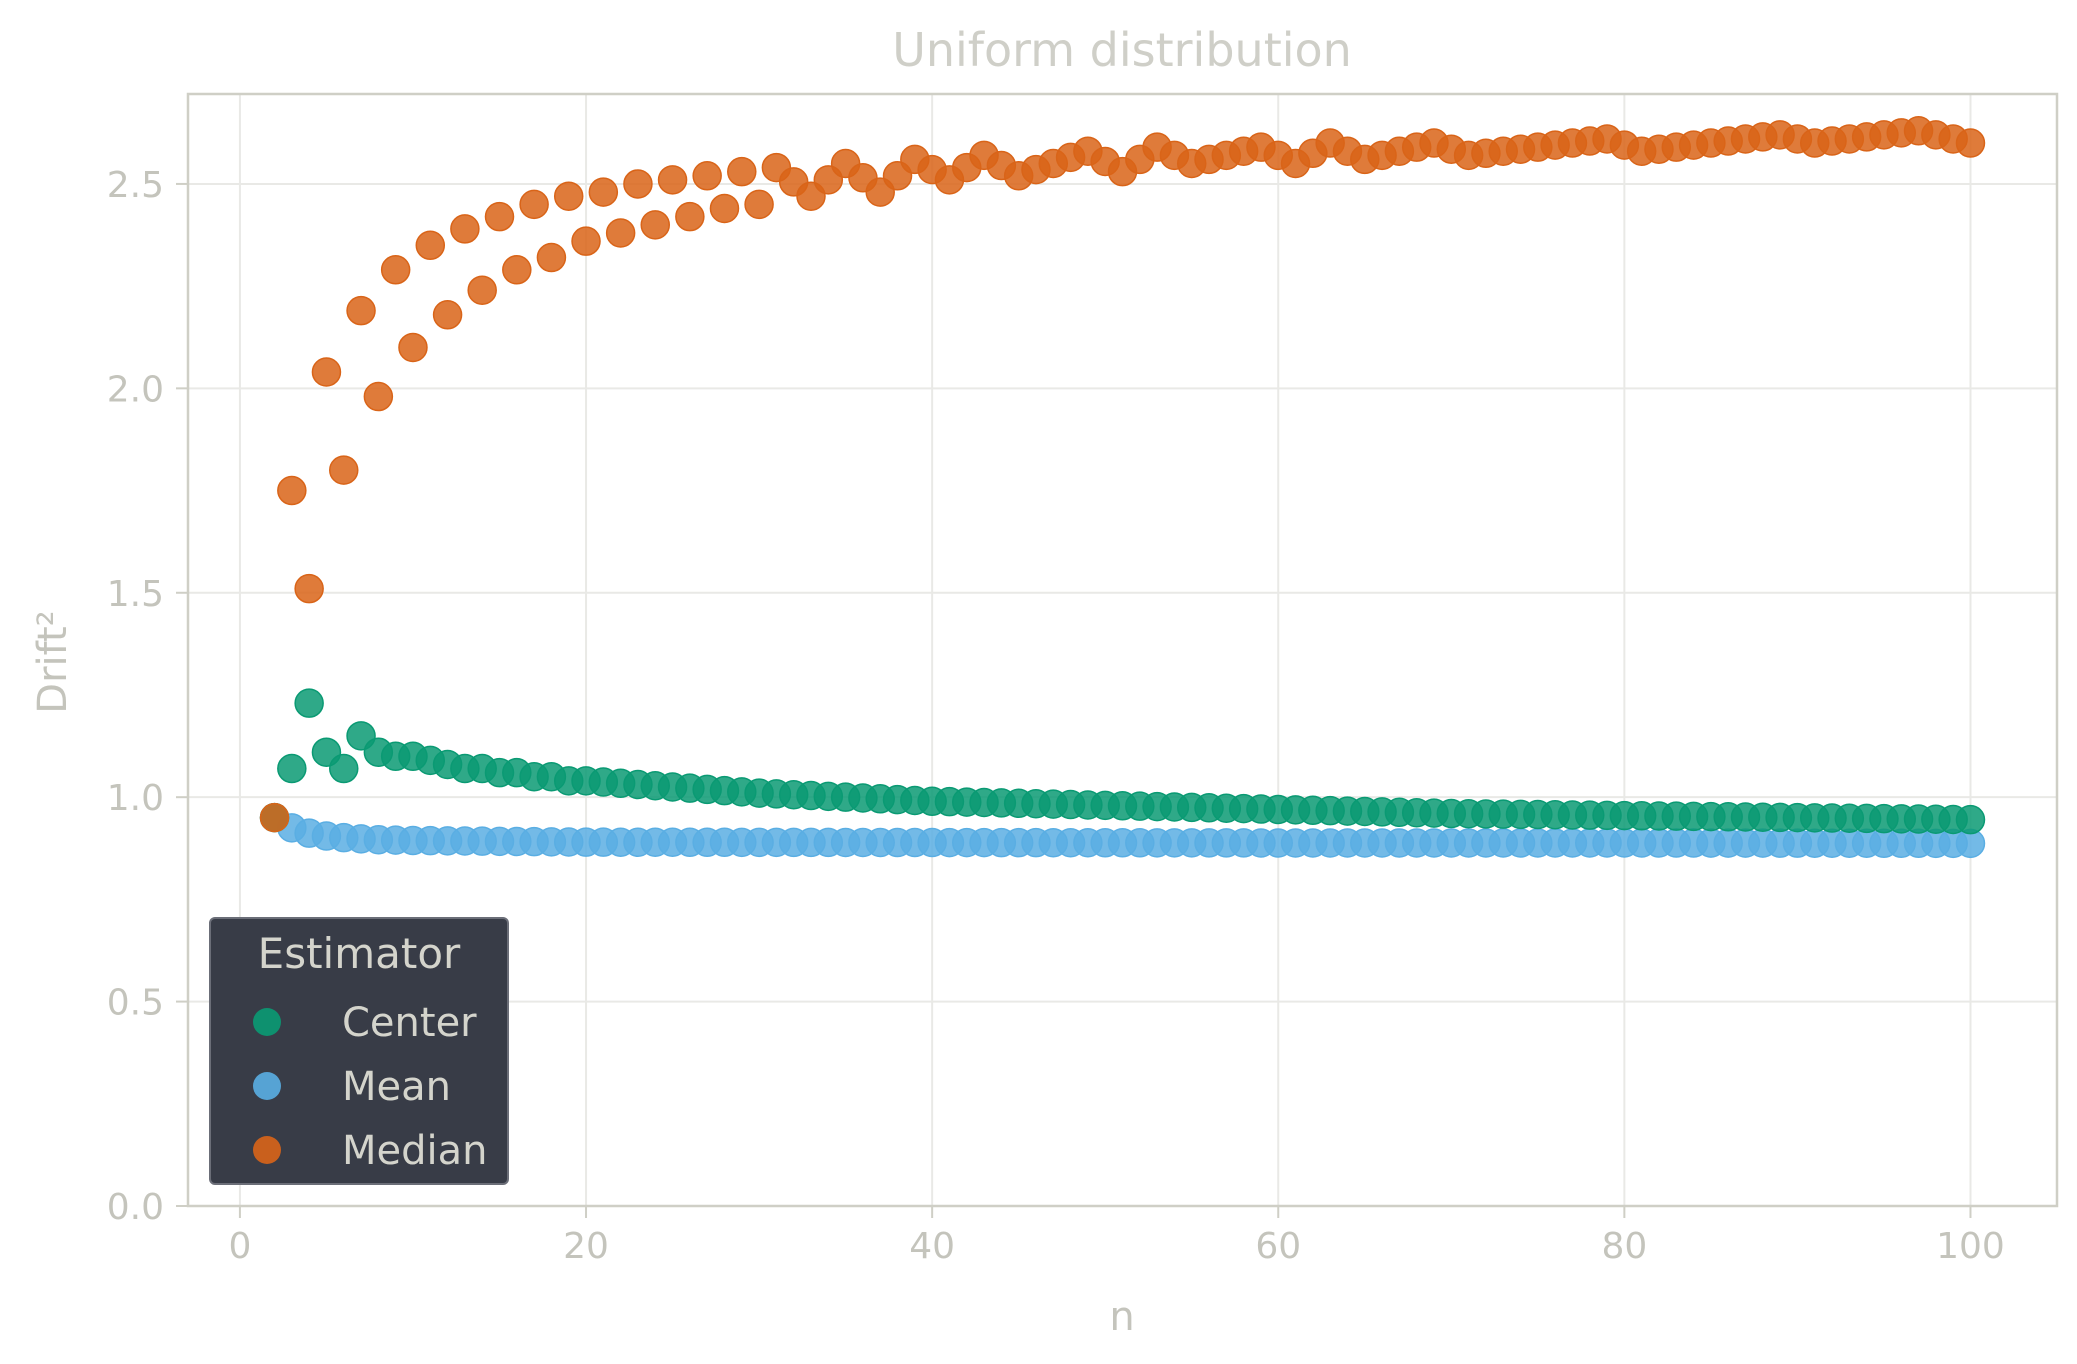  I want to click on legend-label-median: Median, so click(415, 1151).